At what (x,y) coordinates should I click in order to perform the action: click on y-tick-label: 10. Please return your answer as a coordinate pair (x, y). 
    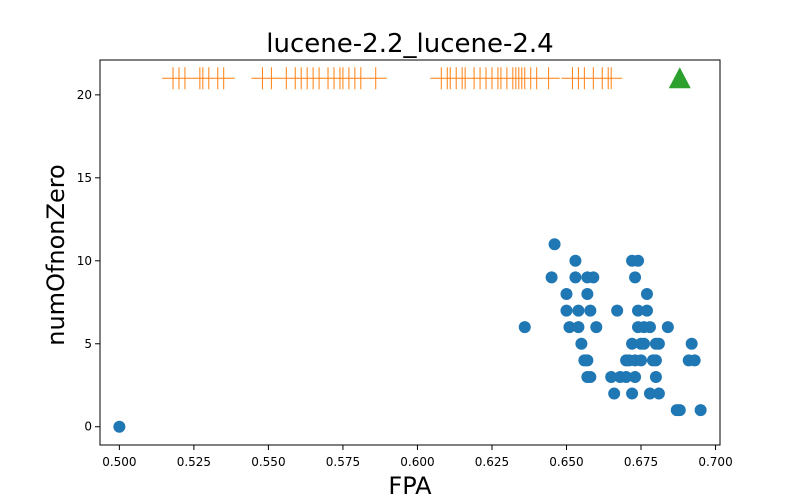
    Looking at the image, I should click on (84, 261).